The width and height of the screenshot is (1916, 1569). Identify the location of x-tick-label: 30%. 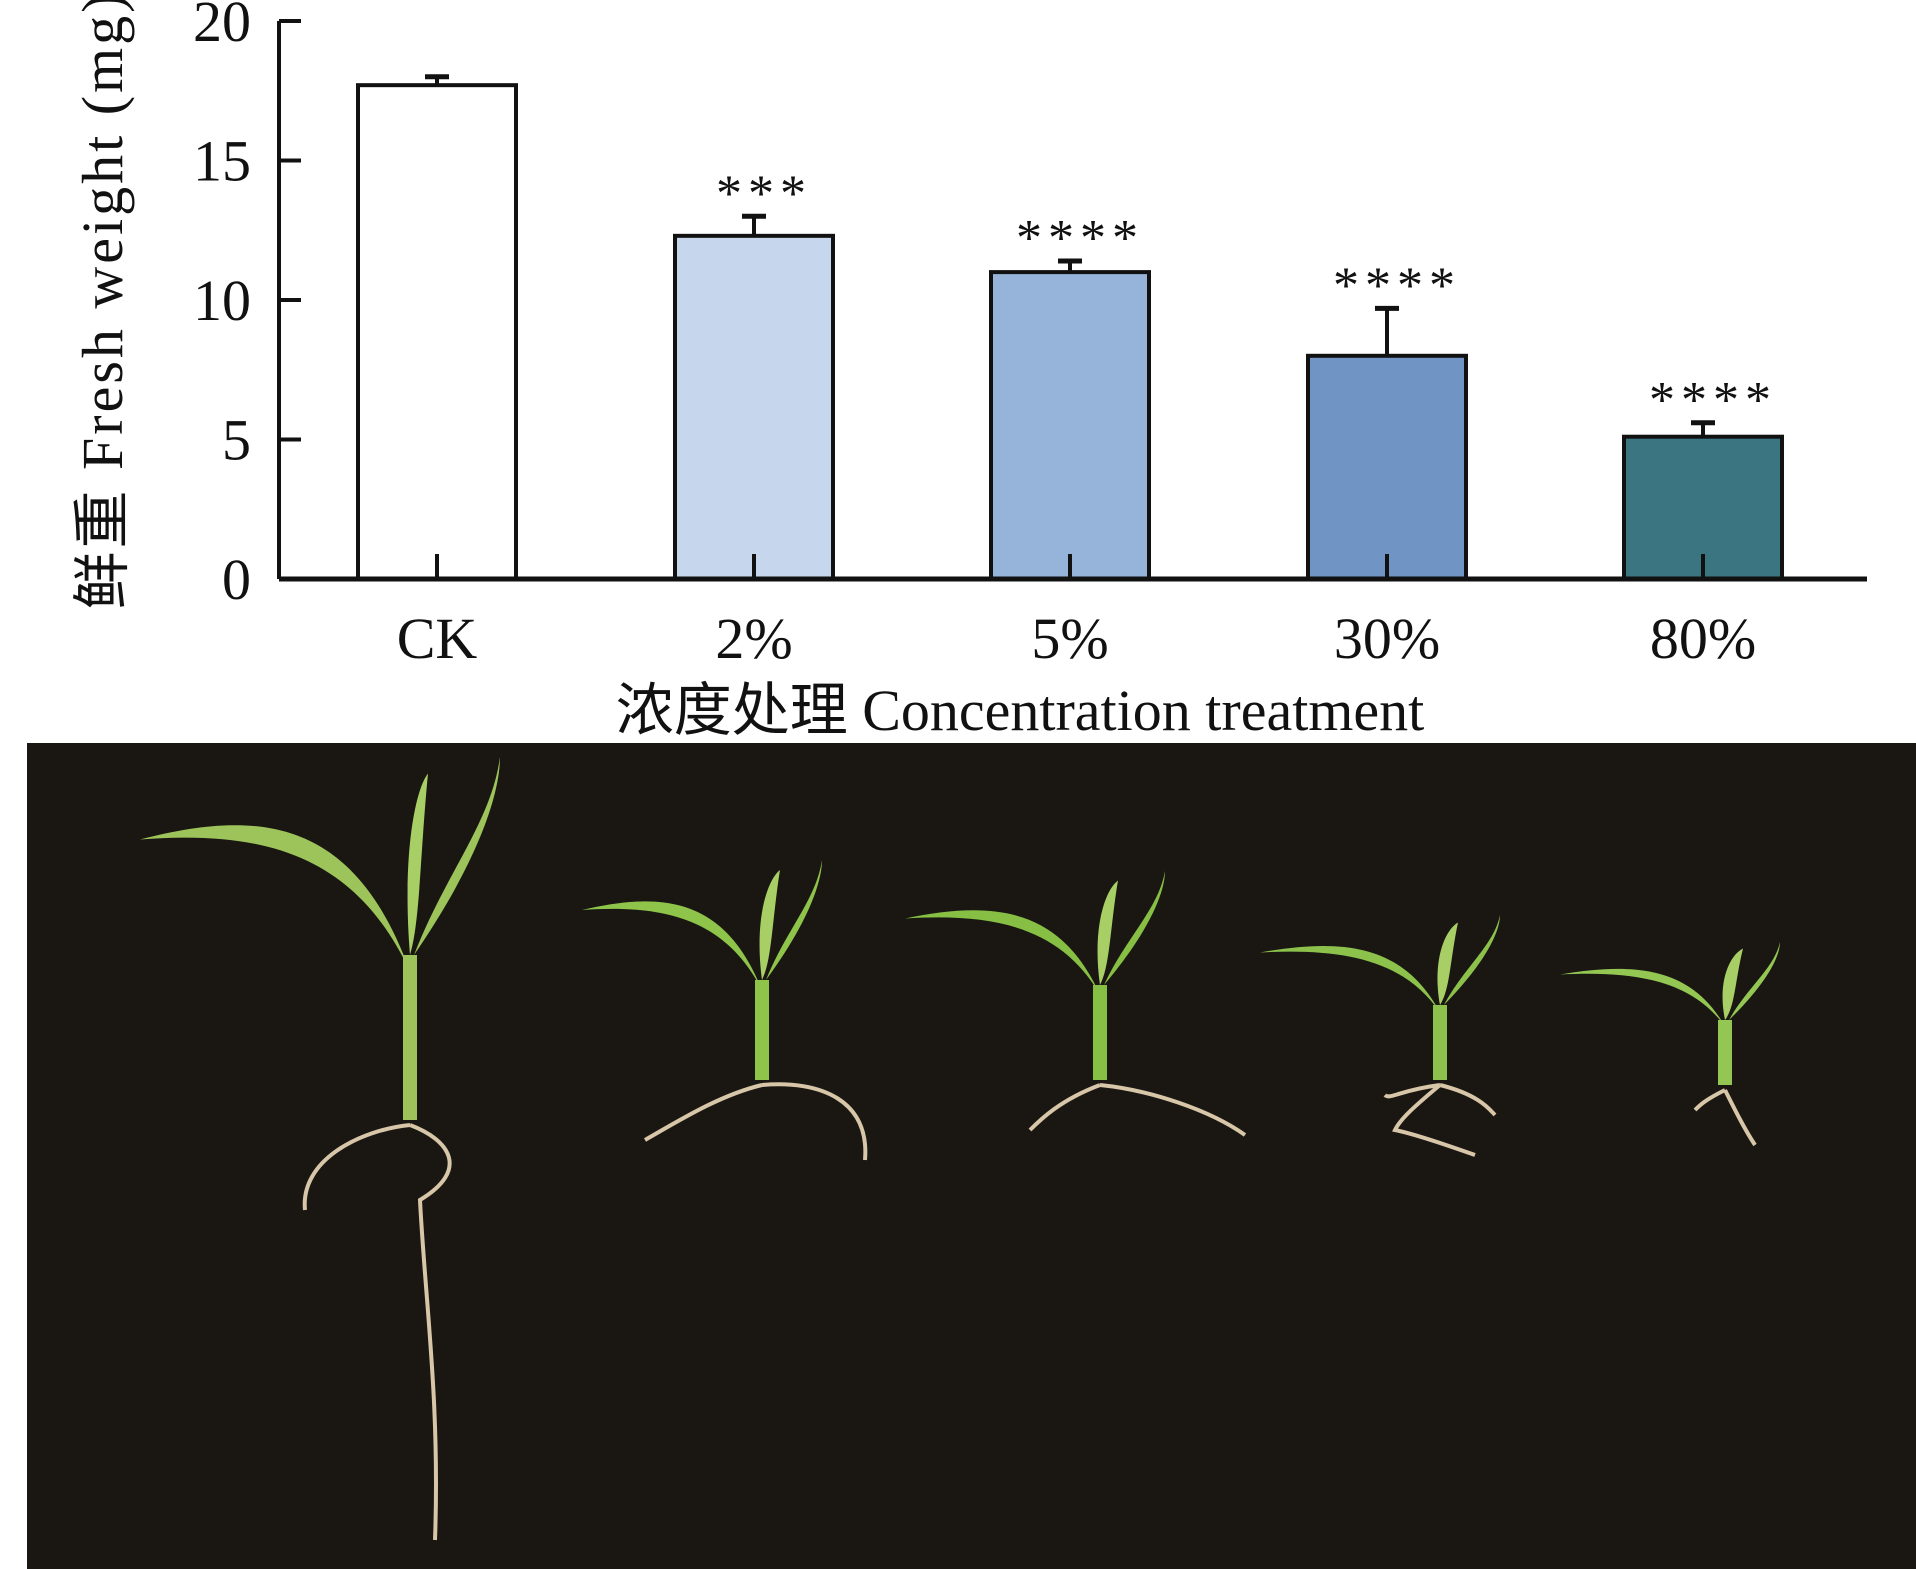
(1387, 638).